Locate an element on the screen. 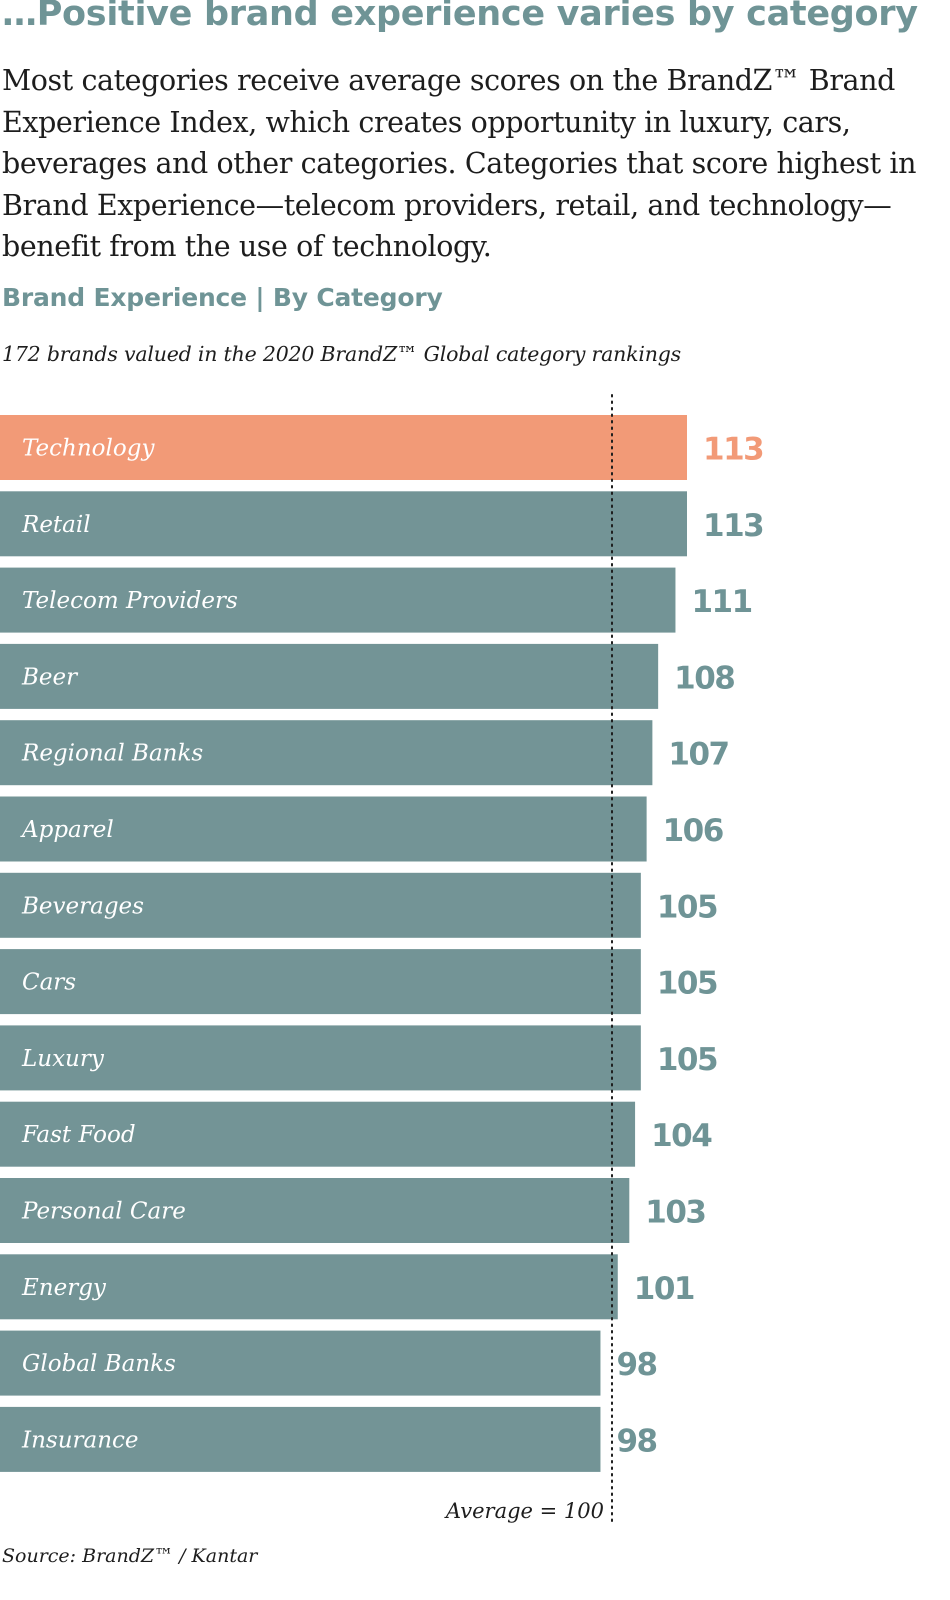 The height and width of the screenshot is (1600, 950). source-note: Source: BrandZ™ / Kantar is located at coordinates (130, 1556).